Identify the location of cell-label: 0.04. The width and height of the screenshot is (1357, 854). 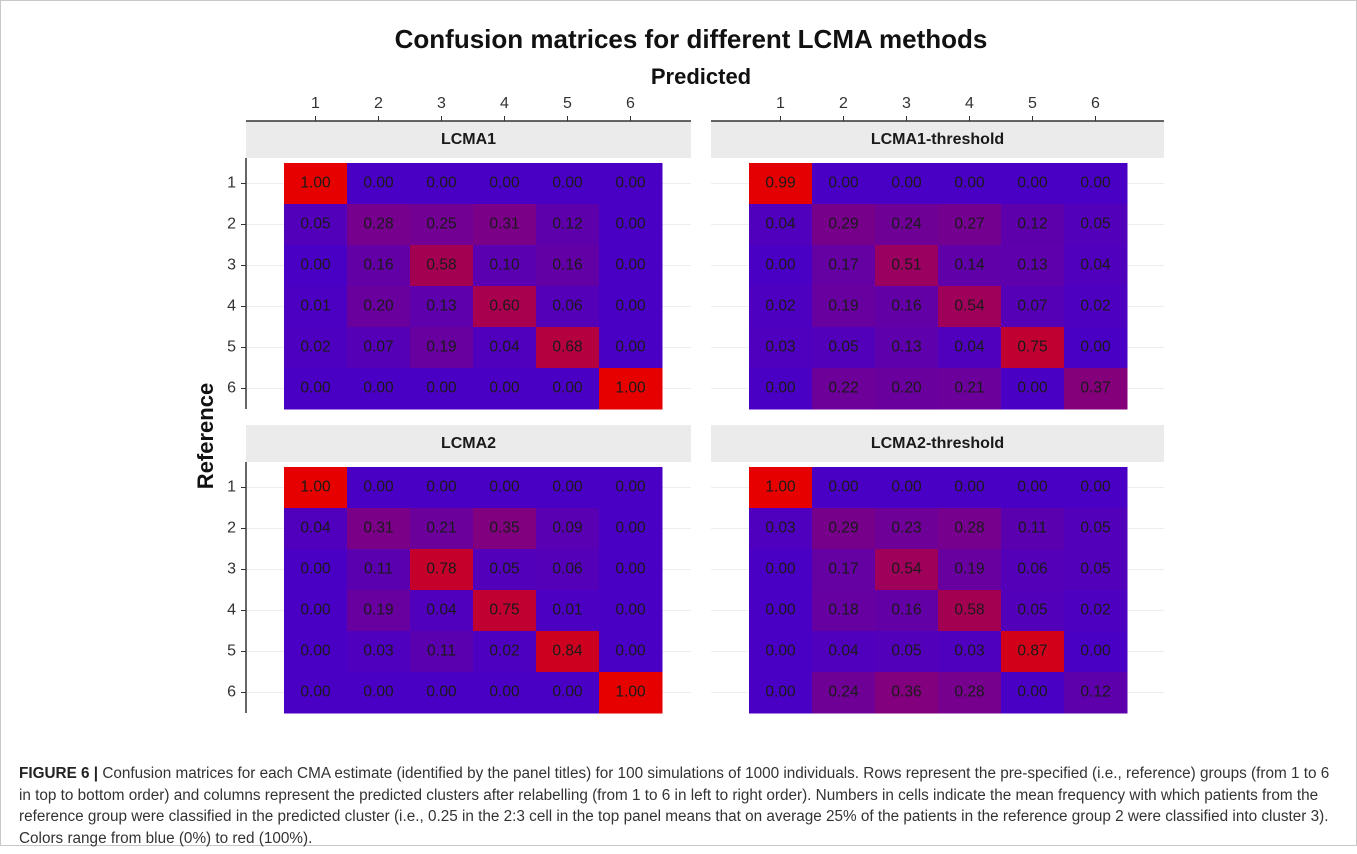
(843, 651).